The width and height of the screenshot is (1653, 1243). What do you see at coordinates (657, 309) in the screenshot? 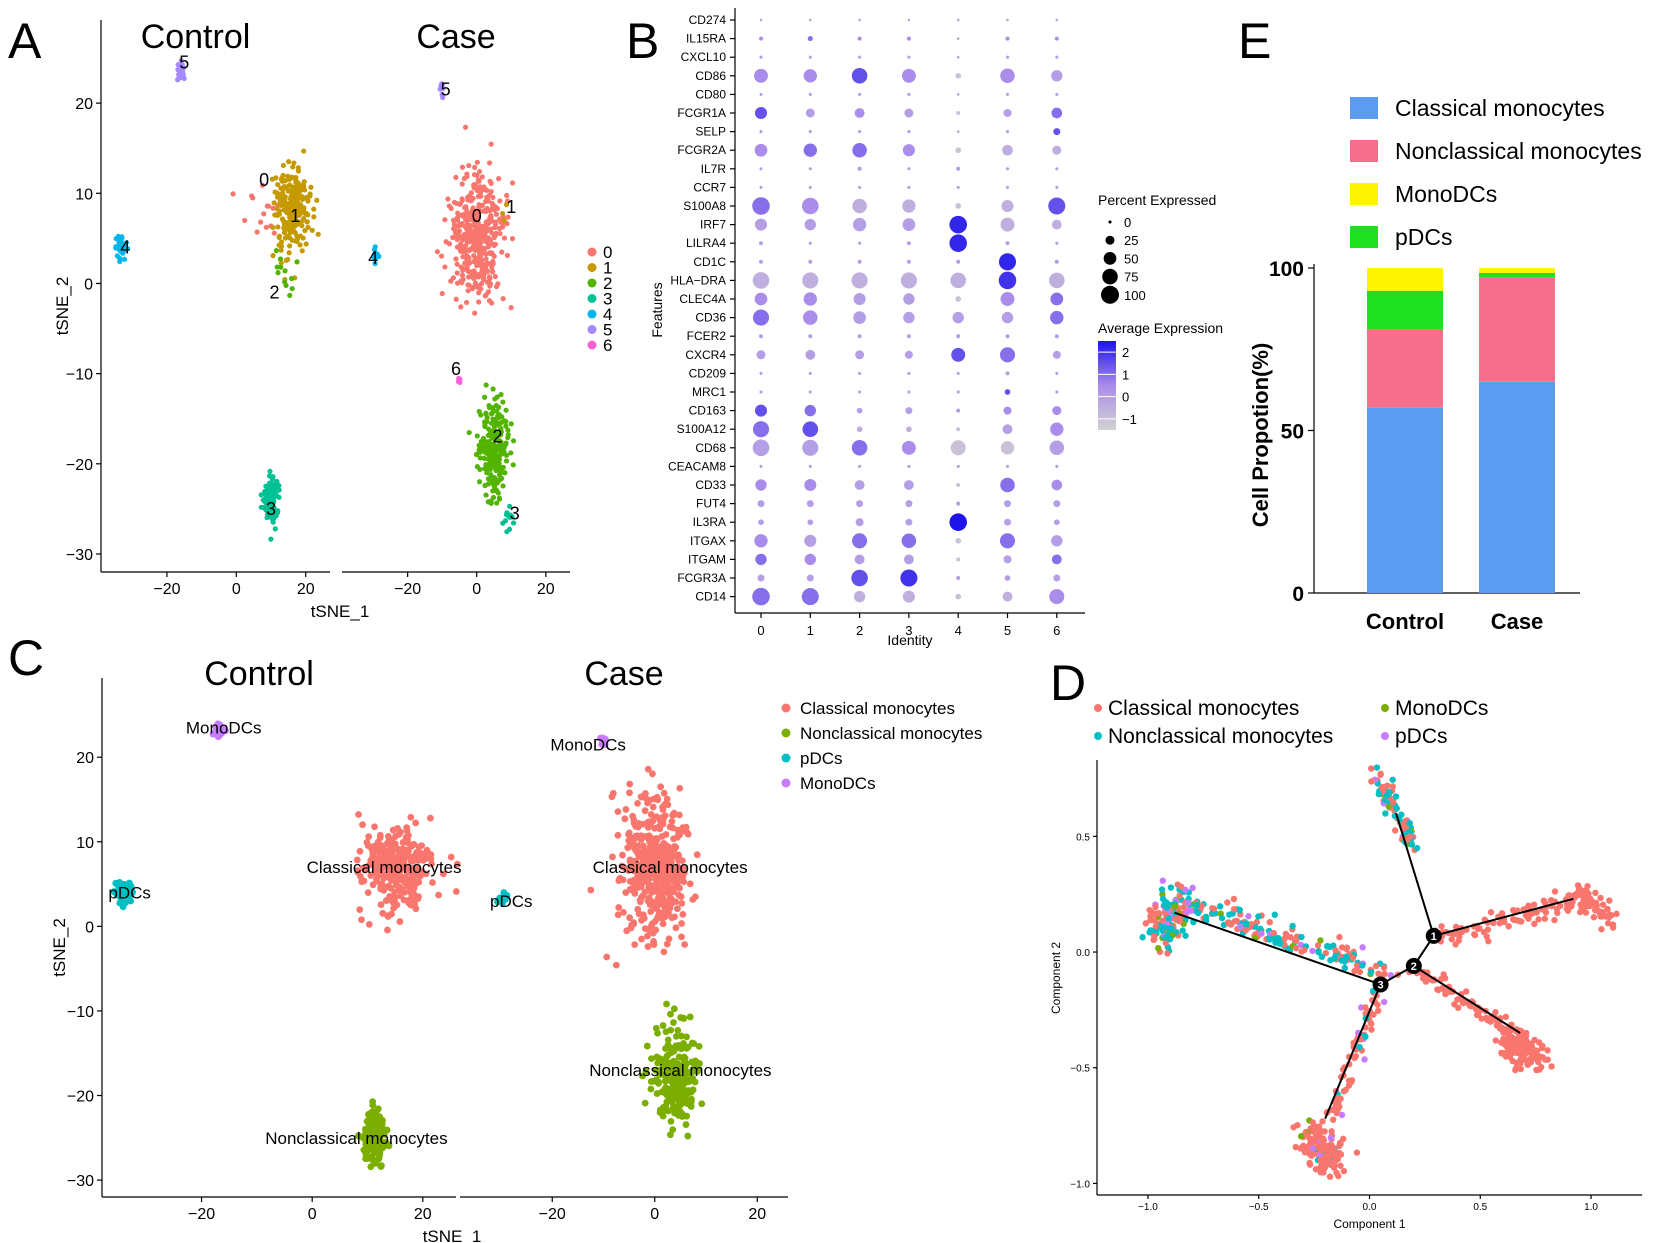
I see `y-axis-title: Features` at bounding box center [657, 309].